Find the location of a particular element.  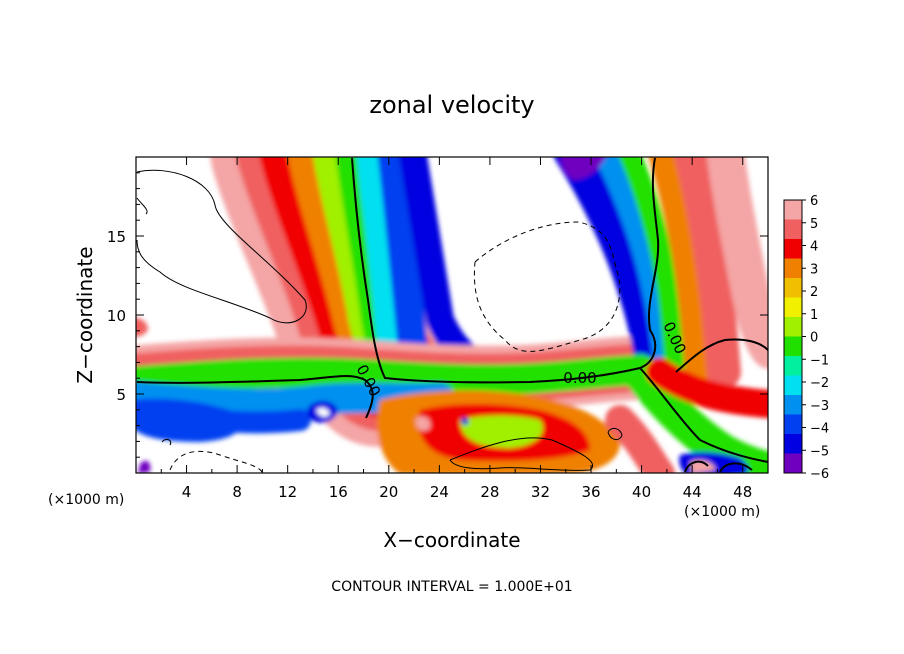

x-tick-label: 48 is located at coordinates (742, 492).